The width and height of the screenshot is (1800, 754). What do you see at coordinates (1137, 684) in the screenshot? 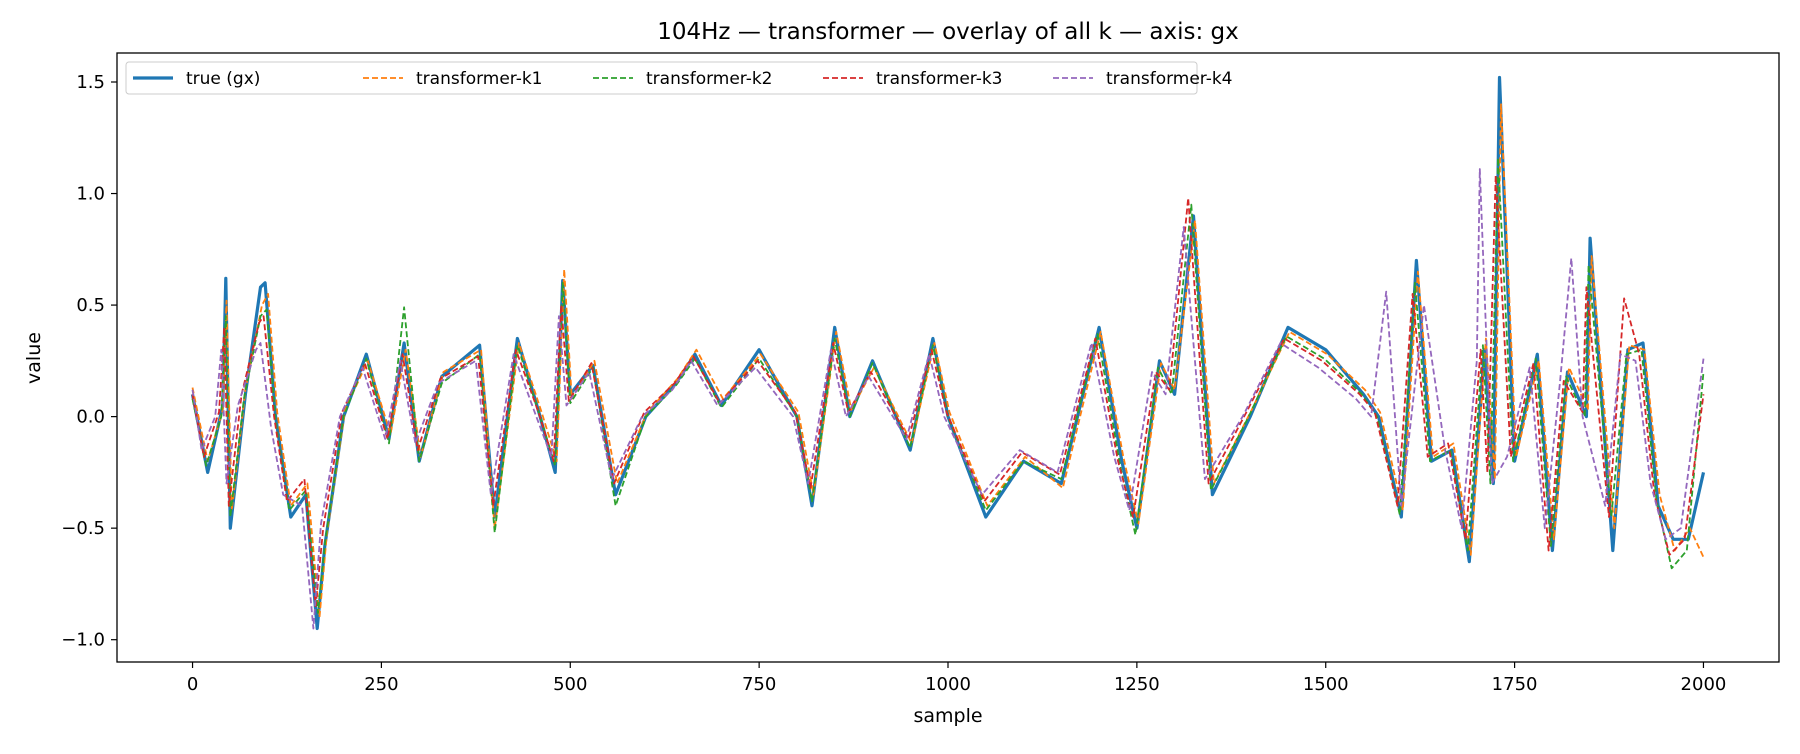
I see `x-tick-label: 1250` at bounding box center [1137, 684].